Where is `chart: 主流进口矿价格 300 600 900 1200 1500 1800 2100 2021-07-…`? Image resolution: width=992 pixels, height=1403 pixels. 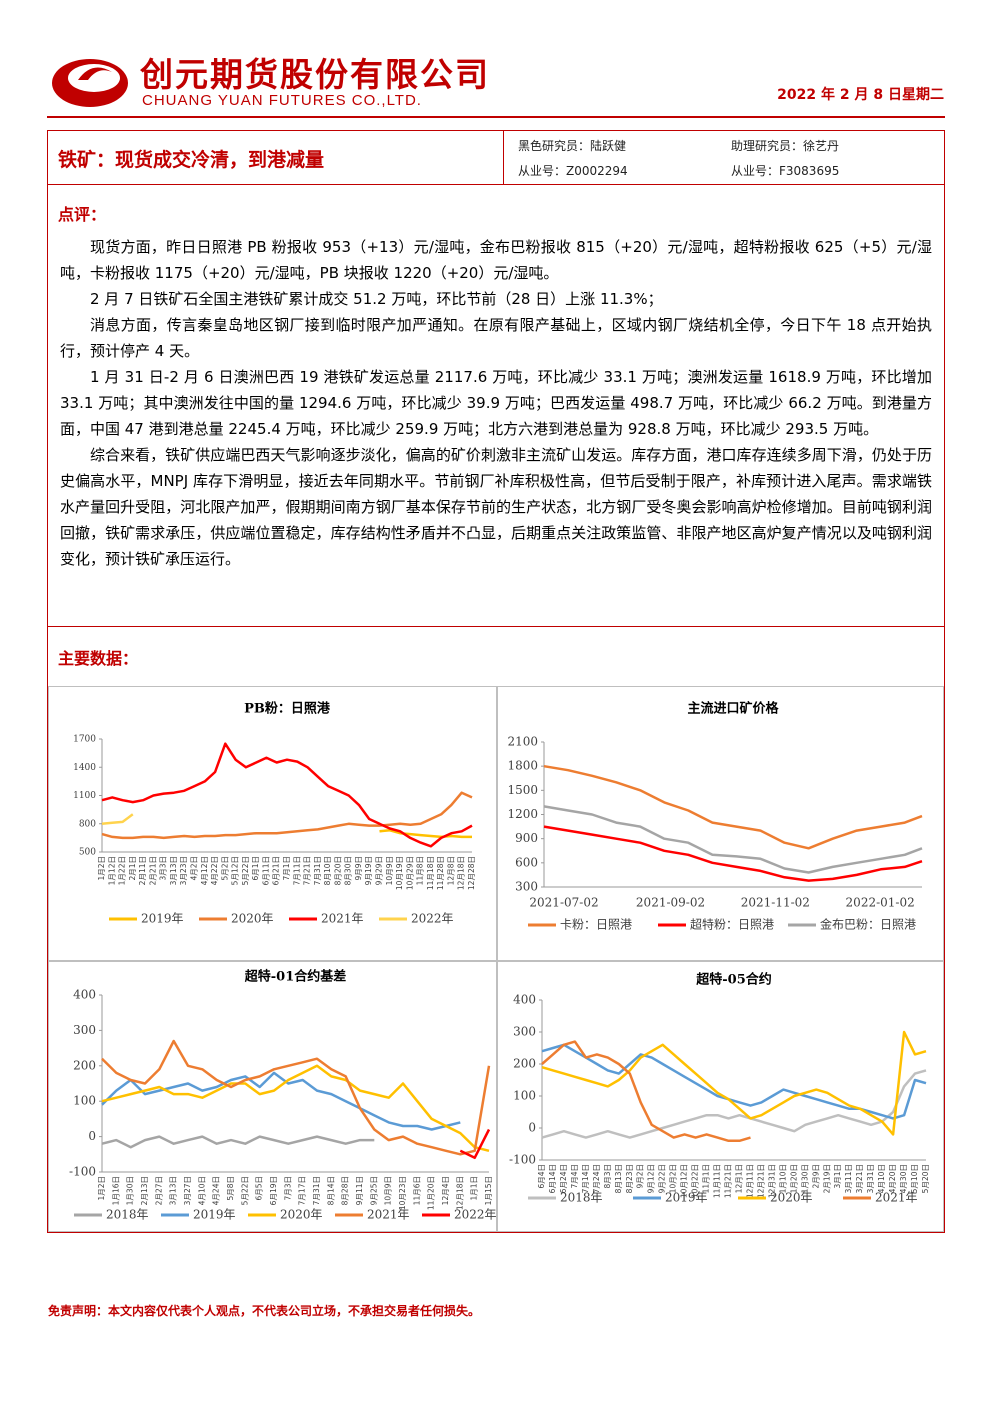 chart: 主流进口矿价格 300 600 900 1200 1500 1800 2100 2021-07-… is located at coordinates (715, 816).